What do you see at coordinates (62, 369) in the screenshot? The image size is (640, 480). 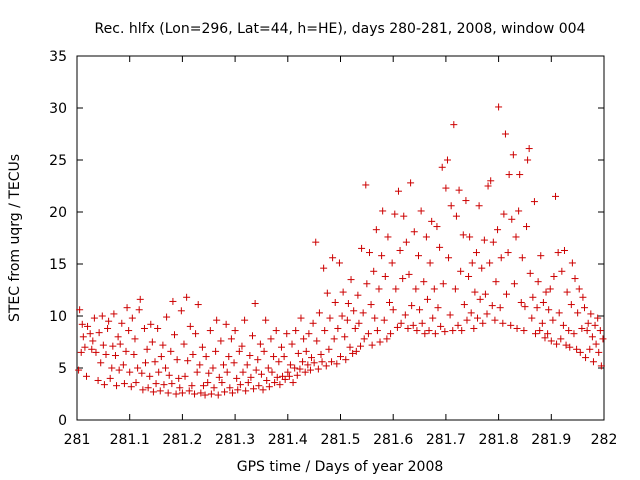 I see `y-tick-label: 5` at bounding box center [62, 369].